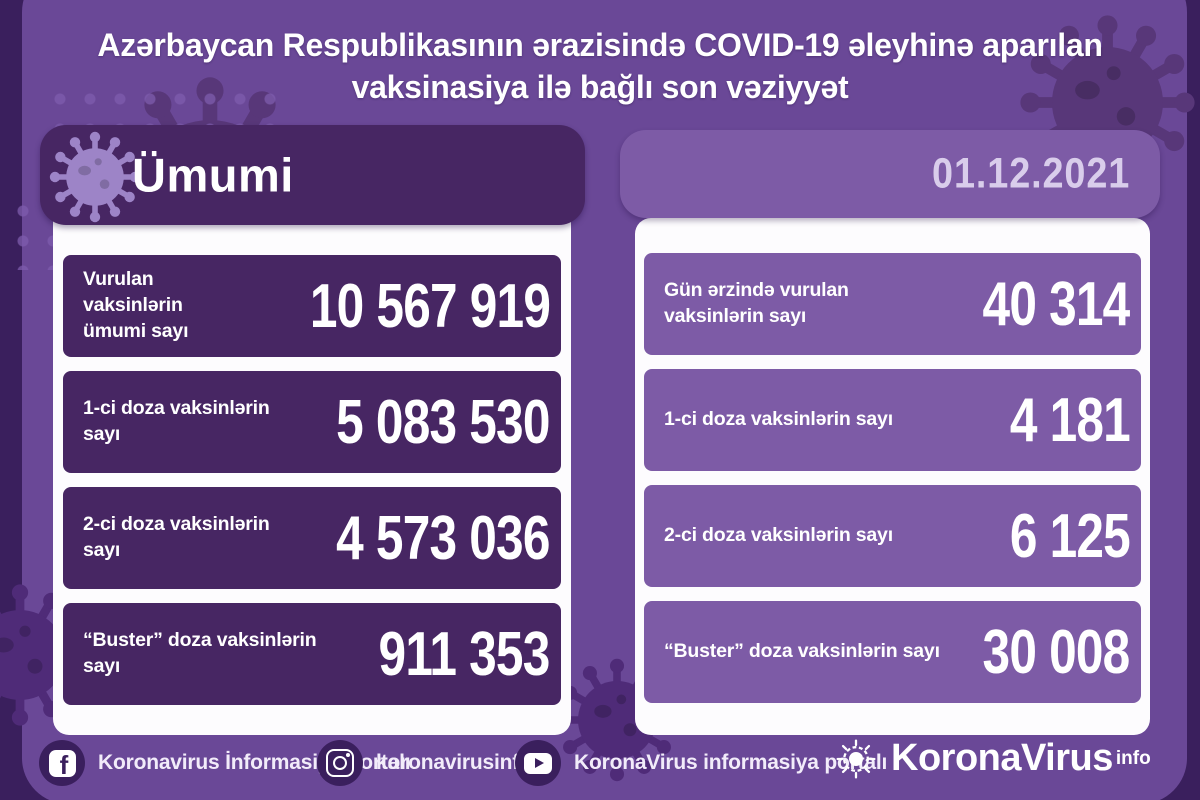 The image size is (1200, 800). What do you see at coordinates (133, 292) in the screenshot?
I see `stat-label-line: Vurulan vaksinlərin` at bounding box center [133, 292].